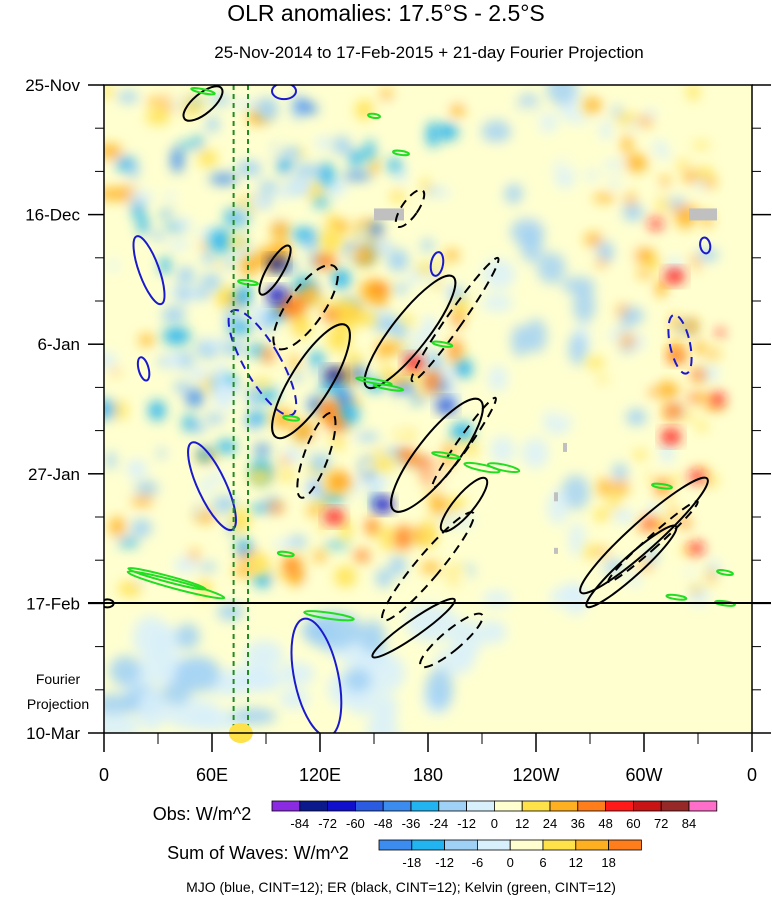 The height and width of the screenshot is (899, 772). What do you see at coordinates (661, 823) in the screenshot?
I see `colorbar-level-label: 72` at bounding box center [661, 823].